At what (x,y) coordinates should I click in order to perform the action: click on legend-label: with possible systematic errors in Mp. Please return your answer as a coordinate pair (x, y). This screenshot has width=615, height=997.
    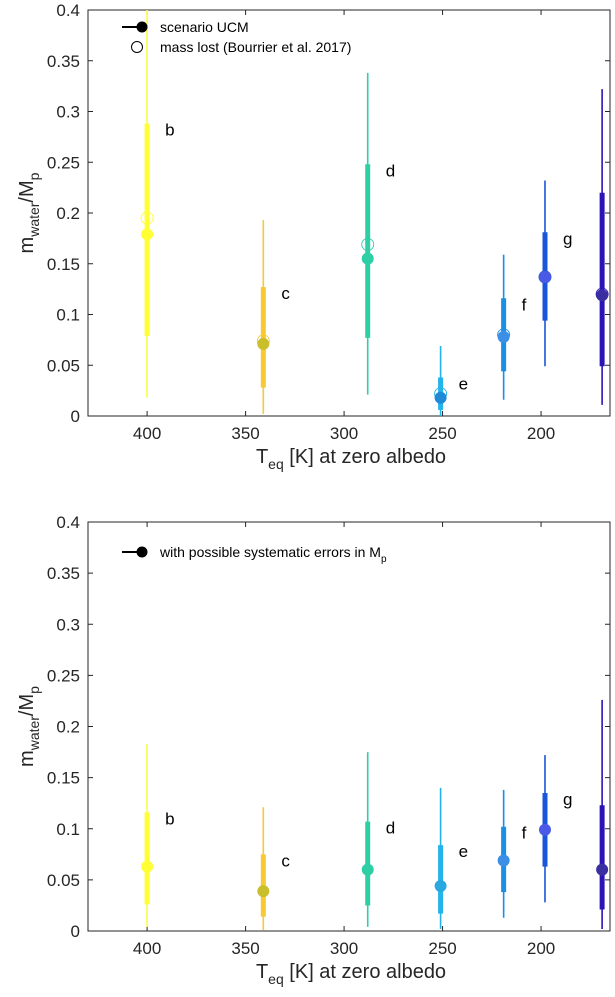
    Looking at the image, I should click on (273, 554).